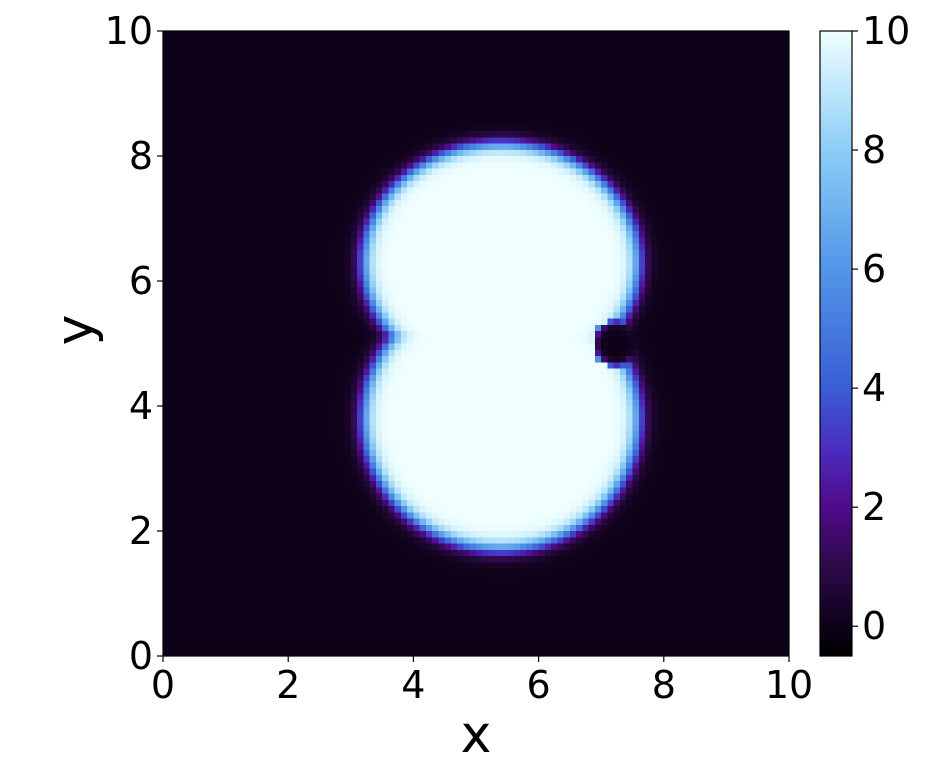 This screenshot has height=780, width=930. Describe the element at coordinates (476, 735) in the screenshot. I see `x-axis-label: x` at that location.